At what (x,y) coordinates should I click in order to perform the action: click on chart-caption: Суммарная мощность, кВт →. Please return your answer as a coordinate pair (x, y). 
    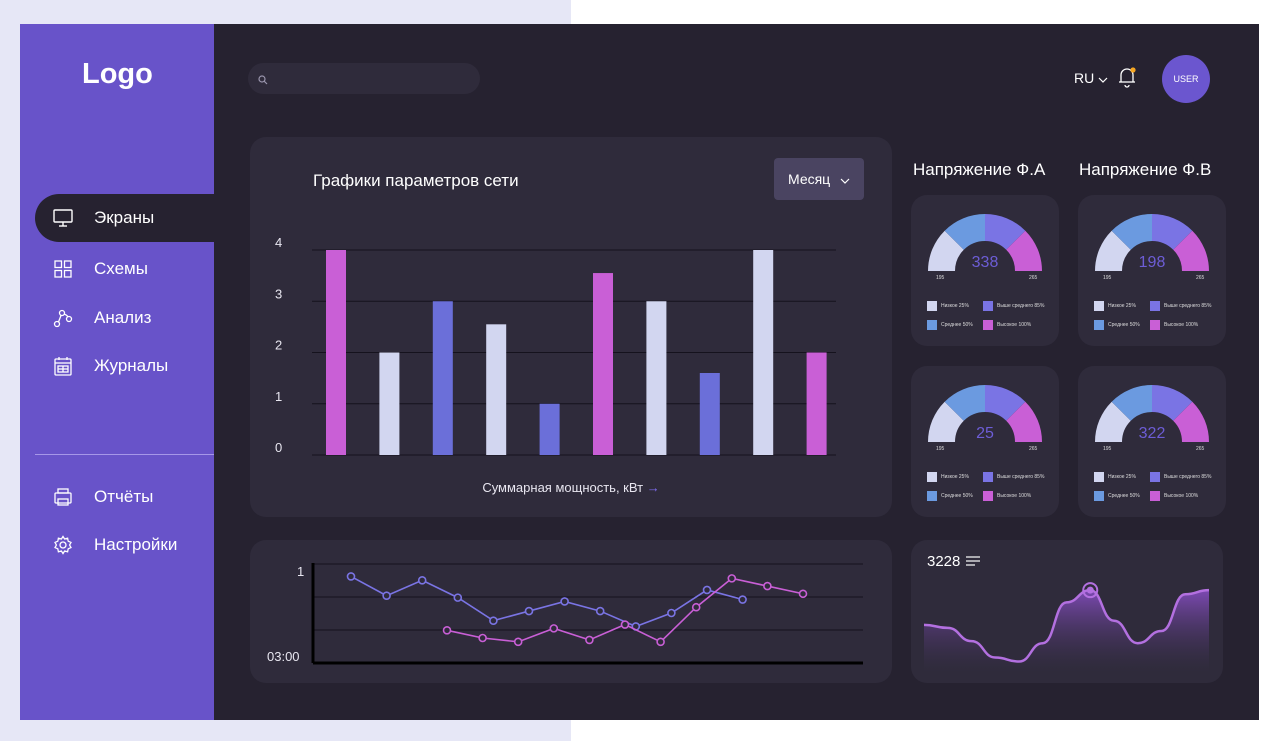
    Looking at the image, I should click on (571, 487).